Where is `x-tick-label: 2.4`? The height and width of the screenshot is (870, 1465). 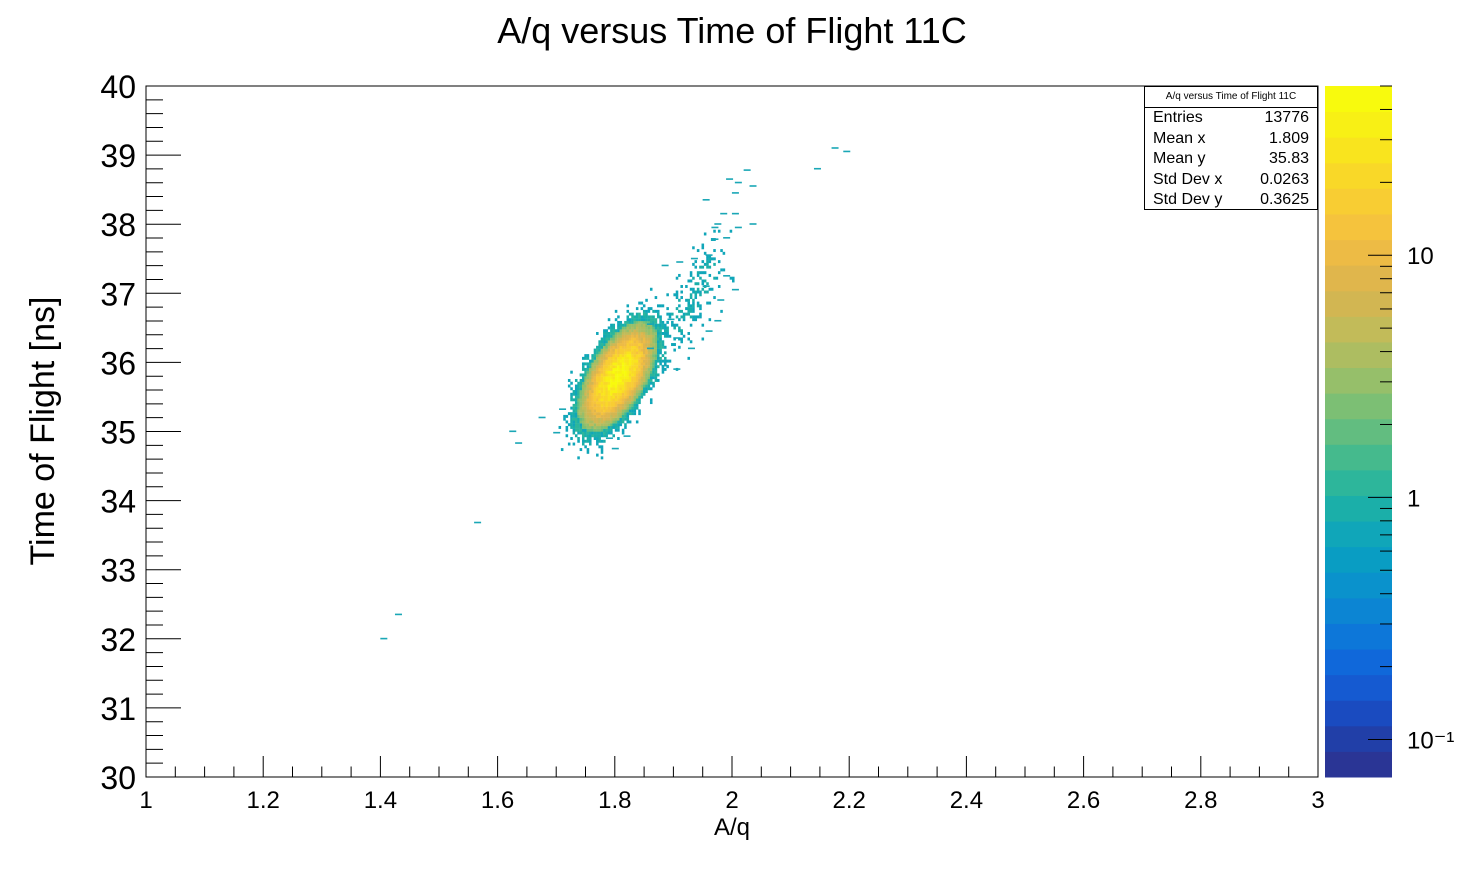 x-tick-label: 2.4 is located at coordinates (966, 800).